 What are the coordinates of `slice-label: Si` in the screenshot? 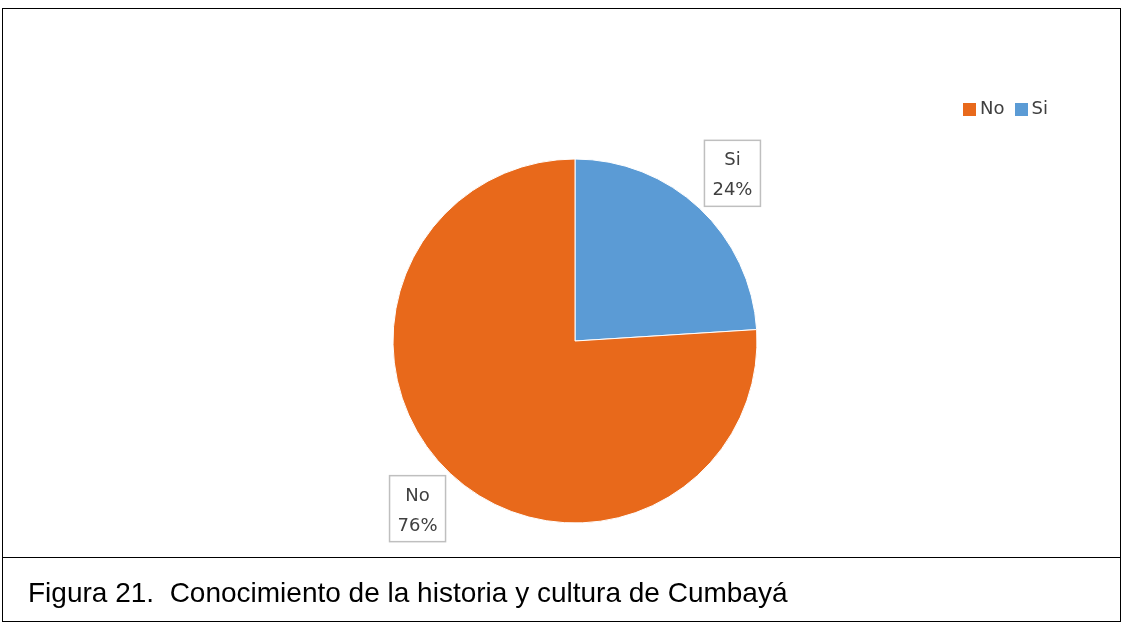 It's located at (732, 159).